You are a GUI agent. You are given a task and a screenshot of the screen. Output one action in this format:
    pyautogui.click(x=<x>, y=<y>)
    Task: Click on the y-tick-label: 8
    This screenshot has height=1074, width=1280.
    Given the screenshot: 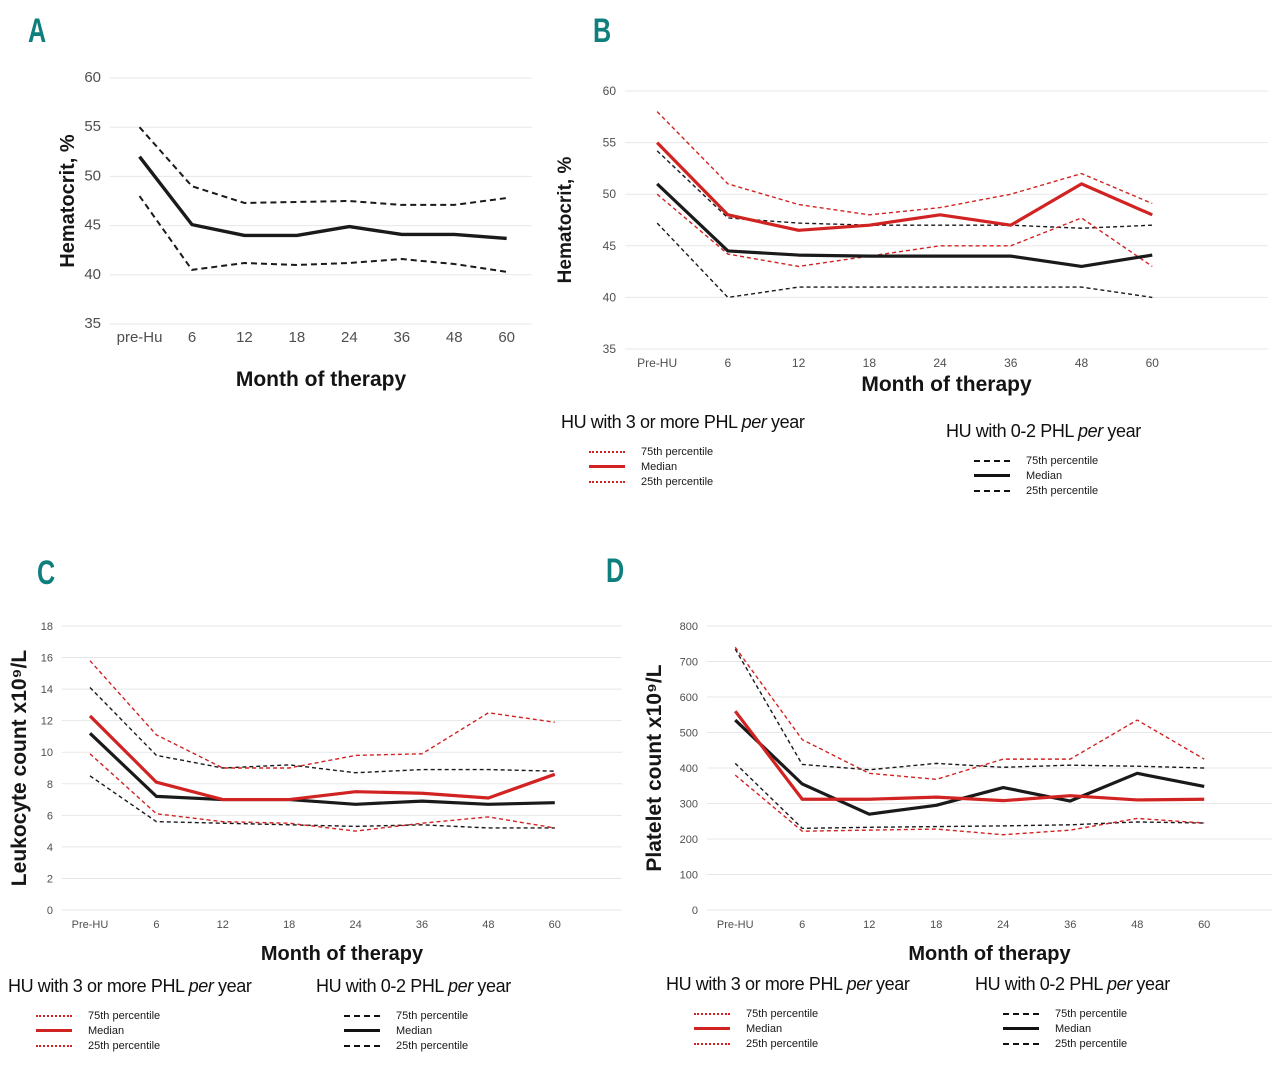 What is the action you would take?
    pyautogui.click(x=50, y=785)
    